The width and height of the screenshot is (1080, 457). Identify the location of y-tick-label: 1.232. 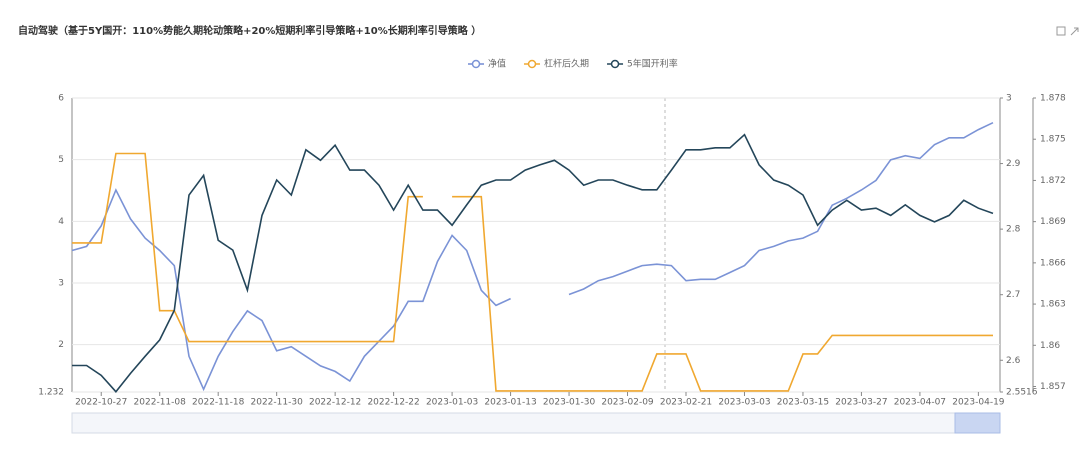
(51, 393).